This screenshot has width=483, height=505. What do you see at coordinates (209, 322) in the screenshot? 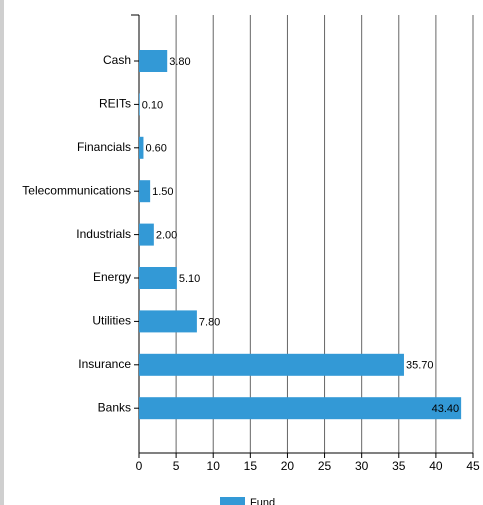
I see `value-label: 7.80` at bounding box center [209, 322].